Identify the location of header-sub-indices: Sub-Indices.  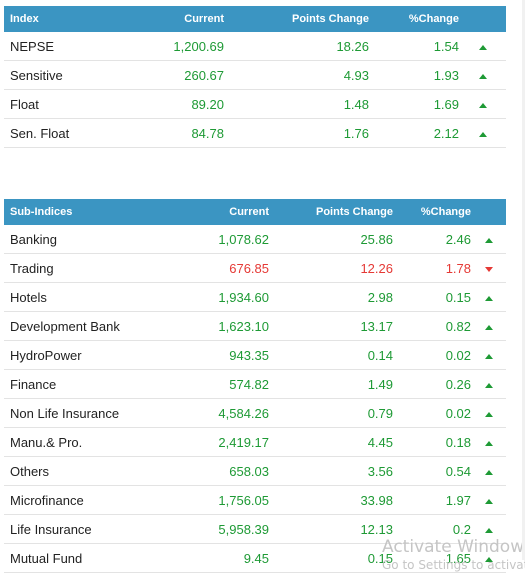
(86, 212).